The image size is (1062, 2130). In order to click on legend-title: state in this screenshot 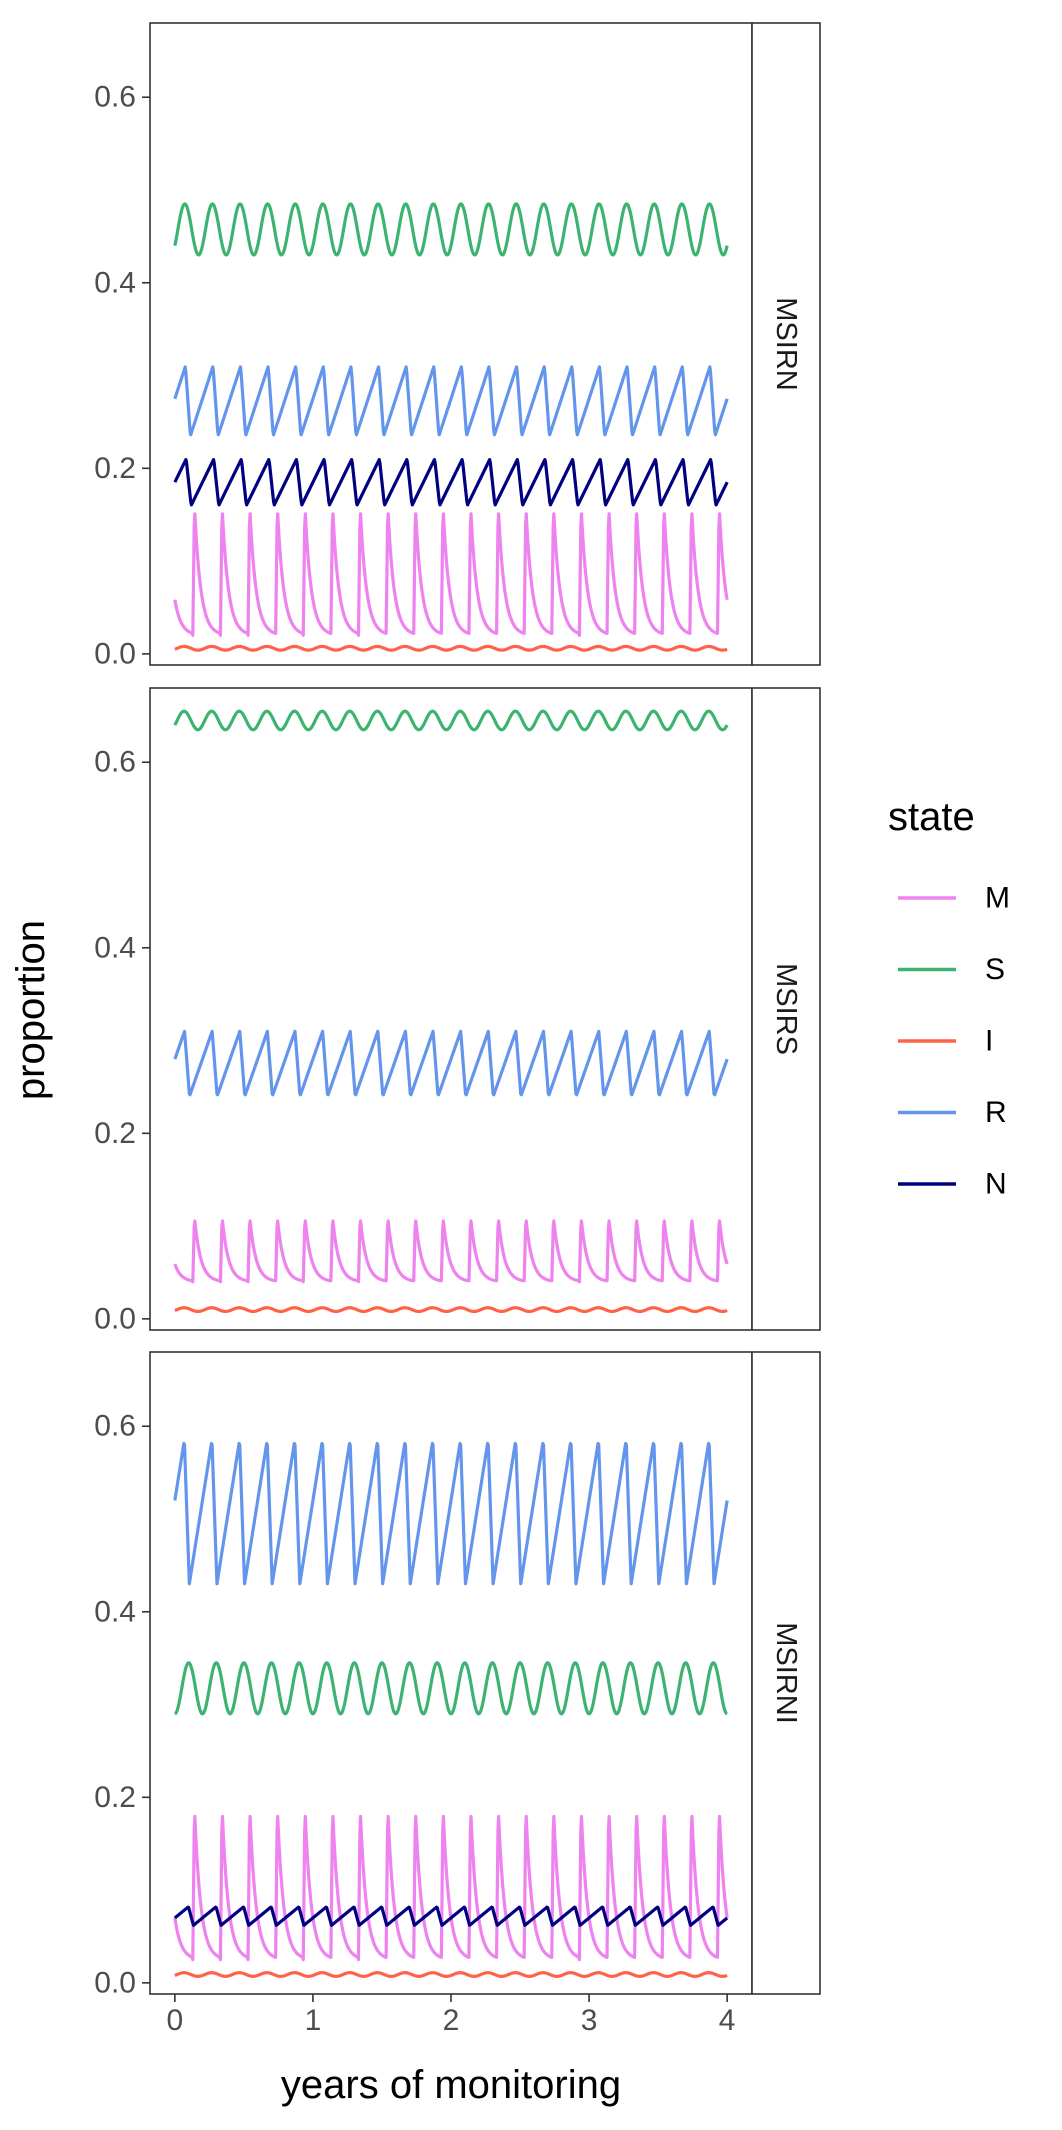, I will do `click(931, 817)`.